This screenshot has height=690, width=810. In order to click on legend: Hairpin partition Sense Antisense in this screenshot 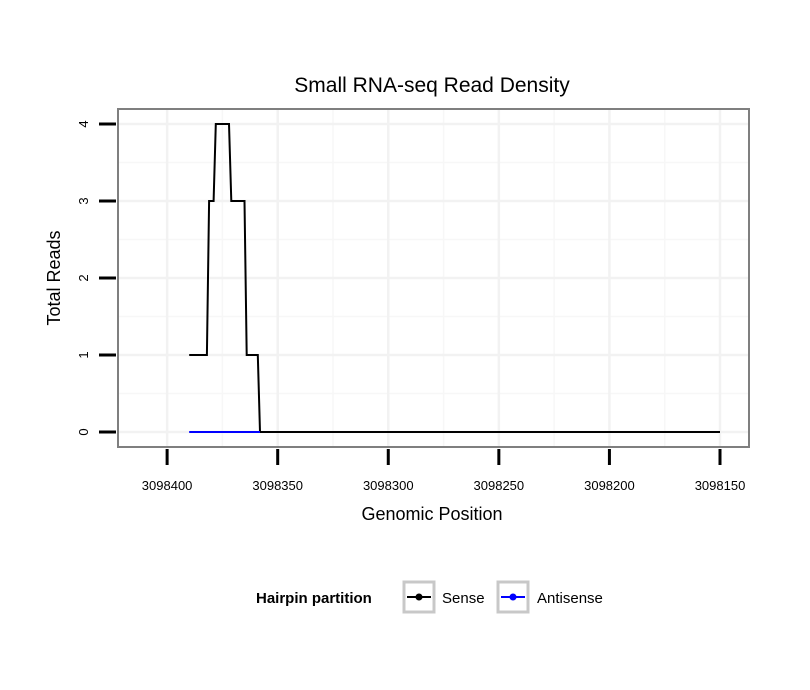, I will do `click(429, 597)`.